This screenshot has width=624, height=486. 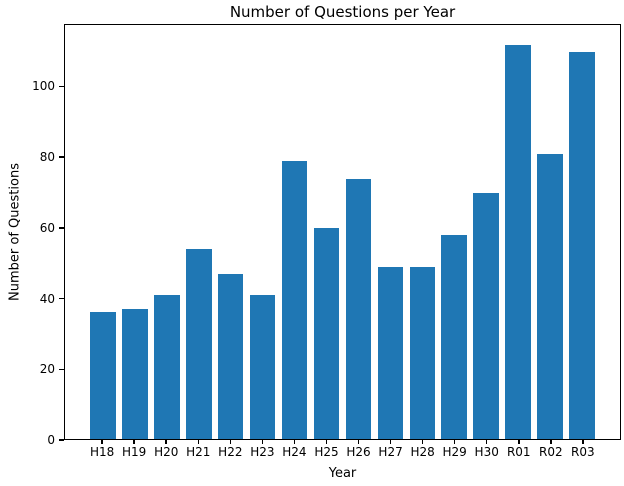 What do you see at coordinates (518, 241) in the screenshot?
I see `bar-R01` at bounding box center [518, 241].